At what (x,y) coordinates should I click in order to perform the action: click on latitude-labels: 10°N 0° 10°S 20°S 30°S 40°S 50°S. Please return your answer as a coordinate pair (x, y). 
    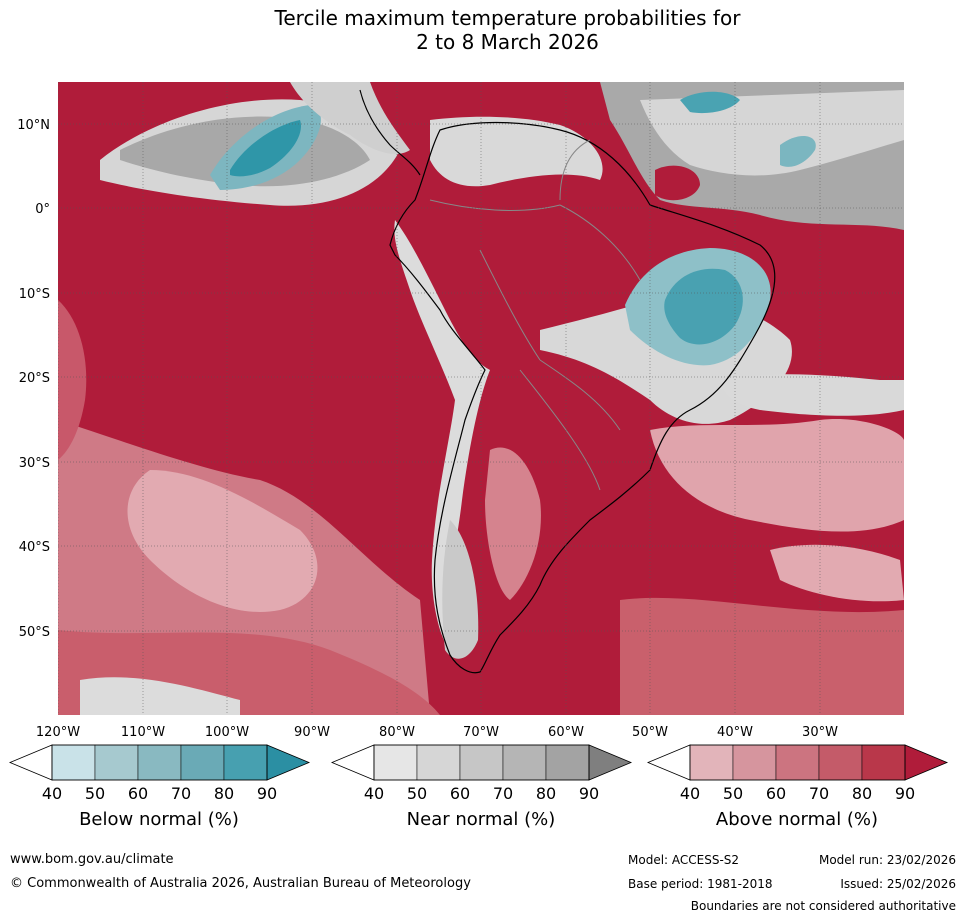
    Looking at the image, I should click on (33, 379).